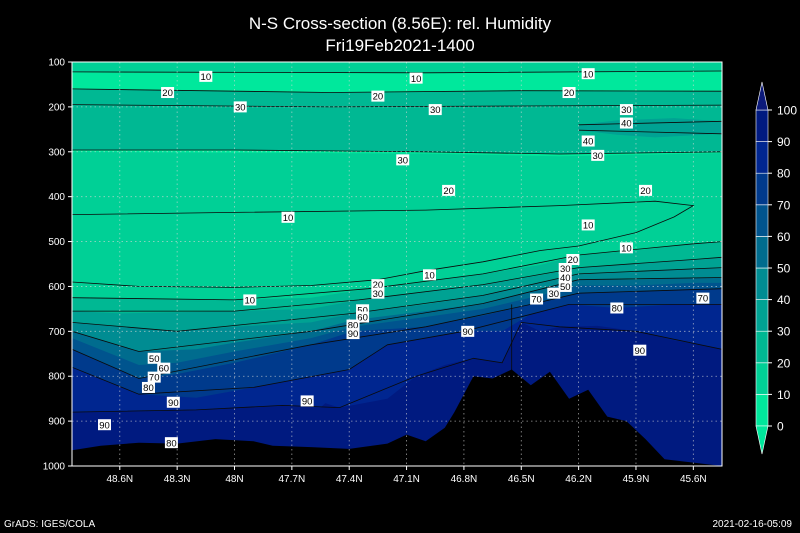 This screenshot has height=533, width=800. Describe the element at coordinates (784, 205) in the screenshot. I see `colorbar-label: 70` at that location.